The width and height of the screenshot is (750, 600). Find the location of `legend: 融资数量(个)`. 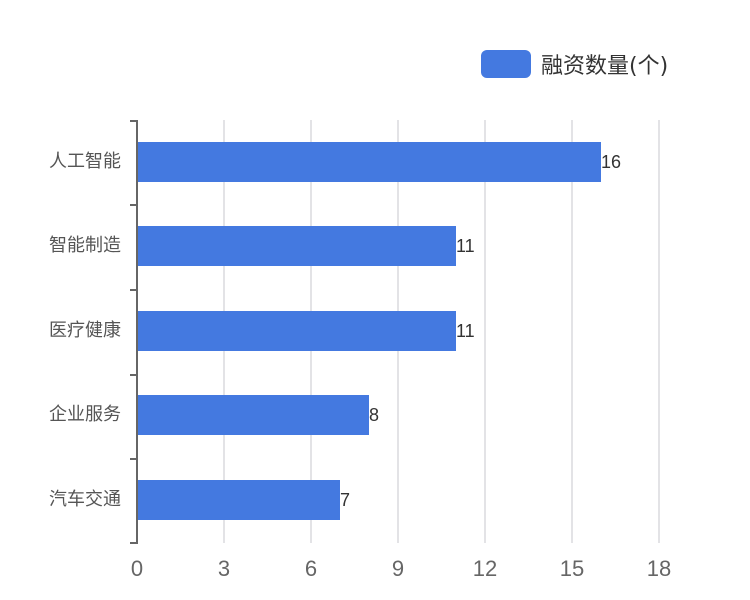

legend: 融资数量(个) is located at coordinates (574, 64).